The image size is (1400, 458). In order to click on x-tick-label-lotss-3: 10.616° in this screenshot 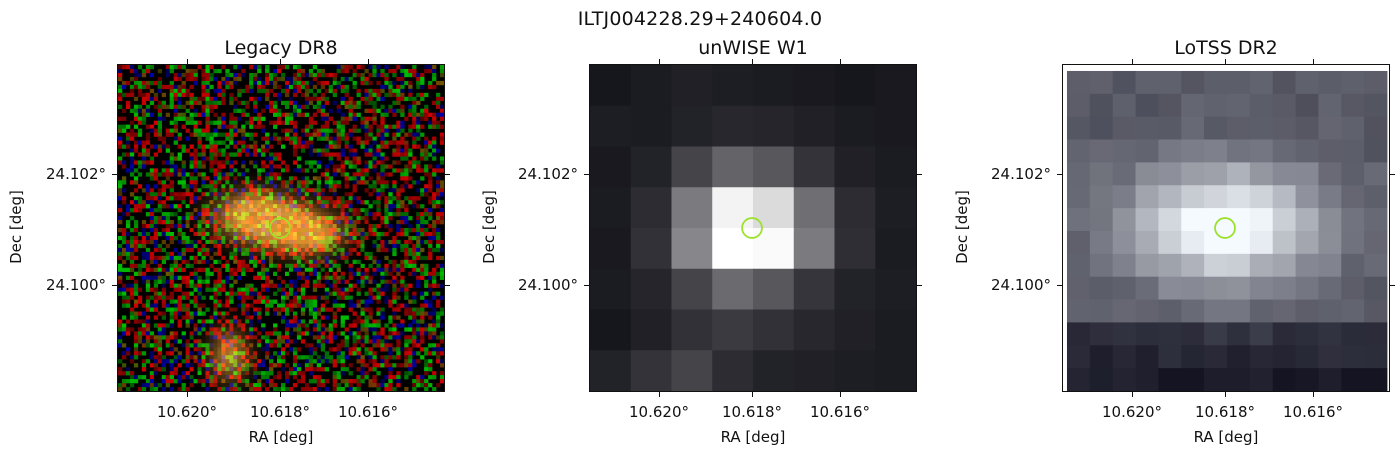, I will do `click(1313, 412)`.